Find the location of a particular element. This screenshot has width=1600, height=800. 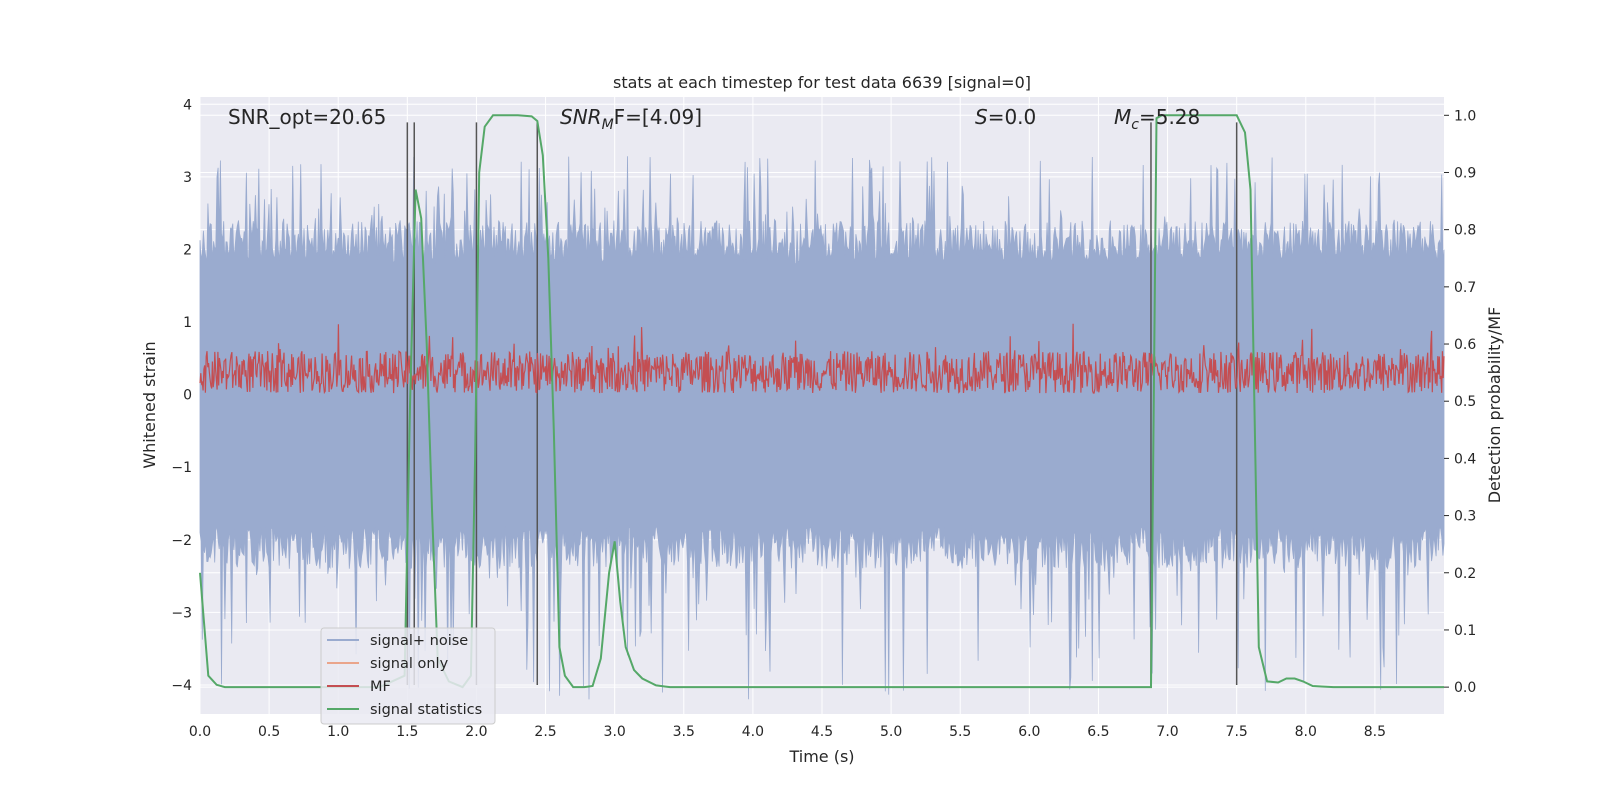

legend-entry-mf: MF is located at coordinates (380, 687).